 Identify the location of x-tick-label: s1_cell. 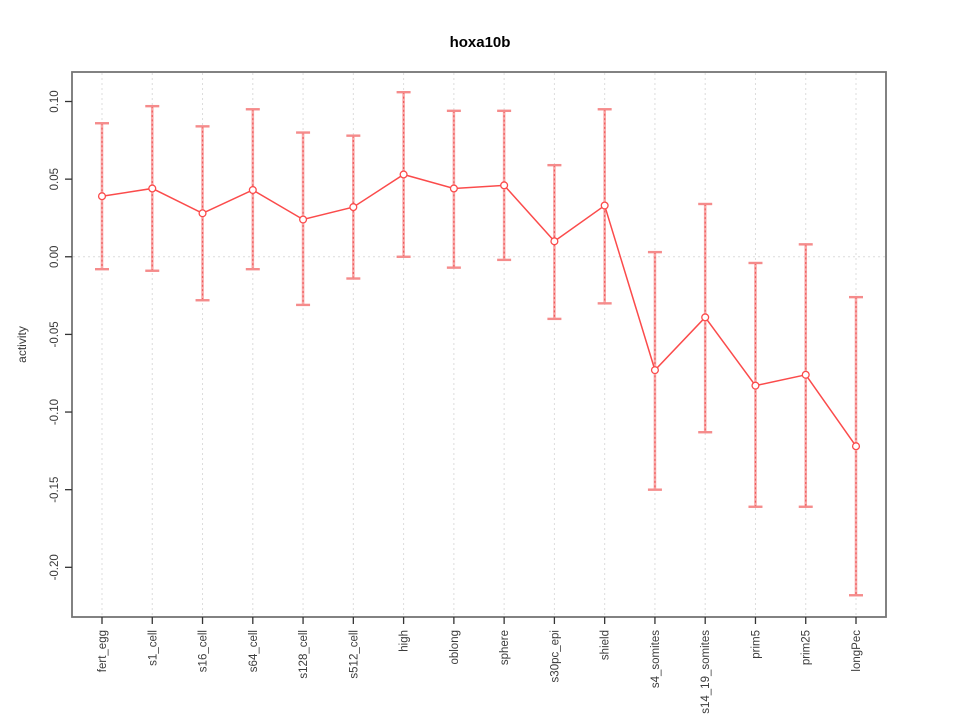
(153, 648).